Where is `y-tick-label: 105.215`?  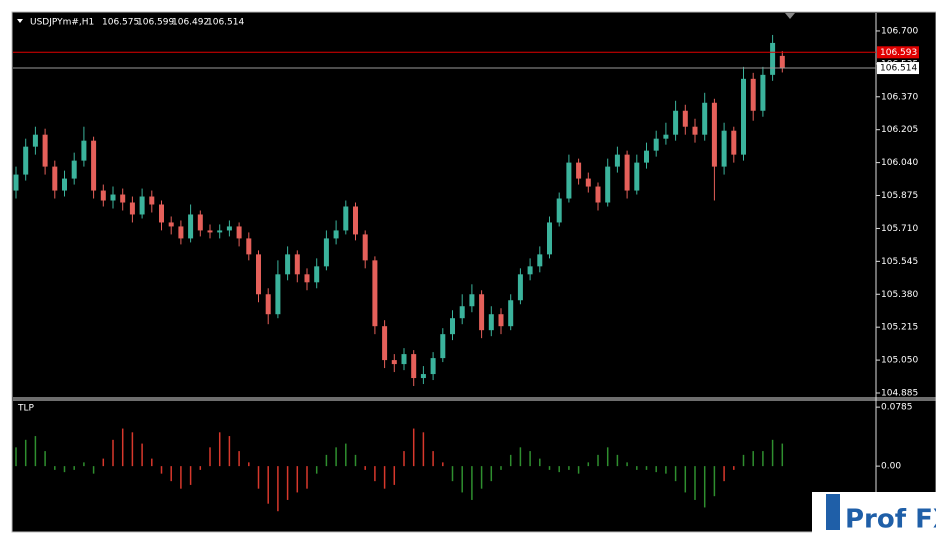 y-tick-label: 105.215 is located at coordinates (899, 328).